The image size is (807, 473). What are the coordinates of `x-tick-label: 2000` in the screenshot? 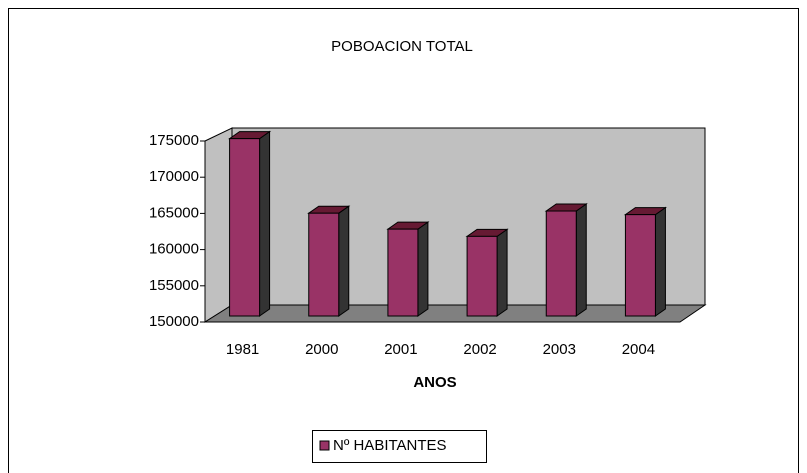 It's located at (321, 349).